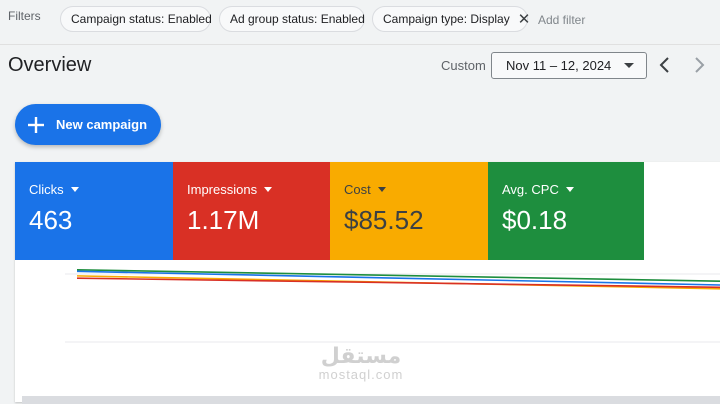 The width and height of the screenshot is (720, 404). I want to click on metric-impressions: Impressions 1.17M, so click(251, 211).